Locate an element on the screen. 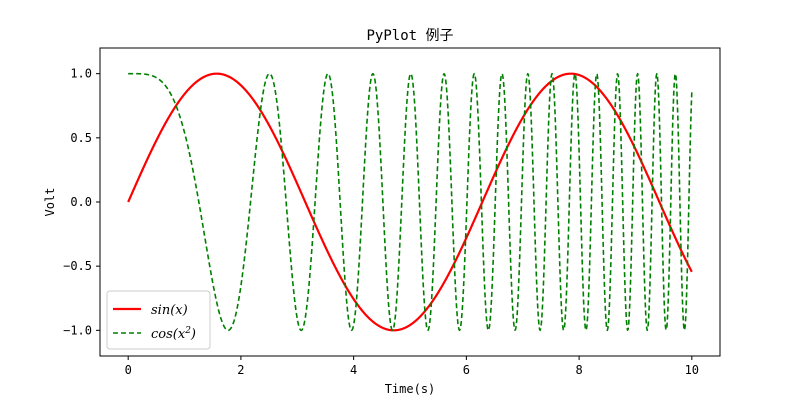 The image size is (800, 400). legend: sin(x) cos(x2) is located at coordinates (158, 320).